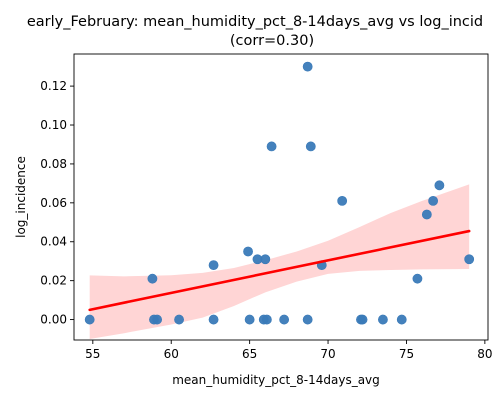  Describe the element at coordinates (53, 203) in the screenshot. I see `y-tick-label: 0.06` at that location.